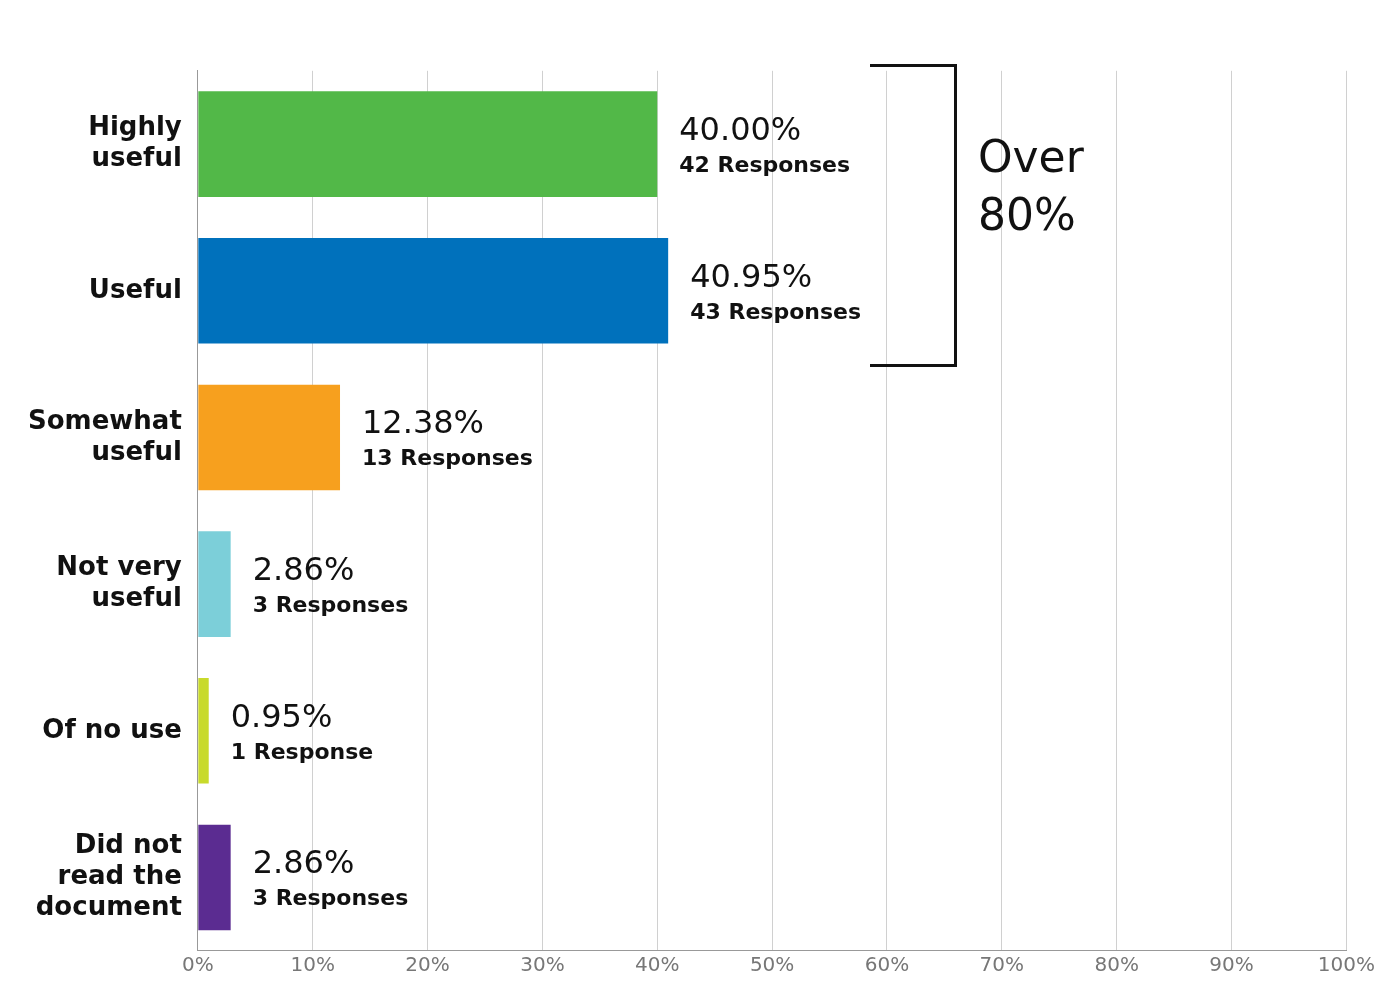  What do you see at coordinates (135, 142) in the screenshot?
I see `y-tick-label: Highly useful` at bounding box center [135, 142].